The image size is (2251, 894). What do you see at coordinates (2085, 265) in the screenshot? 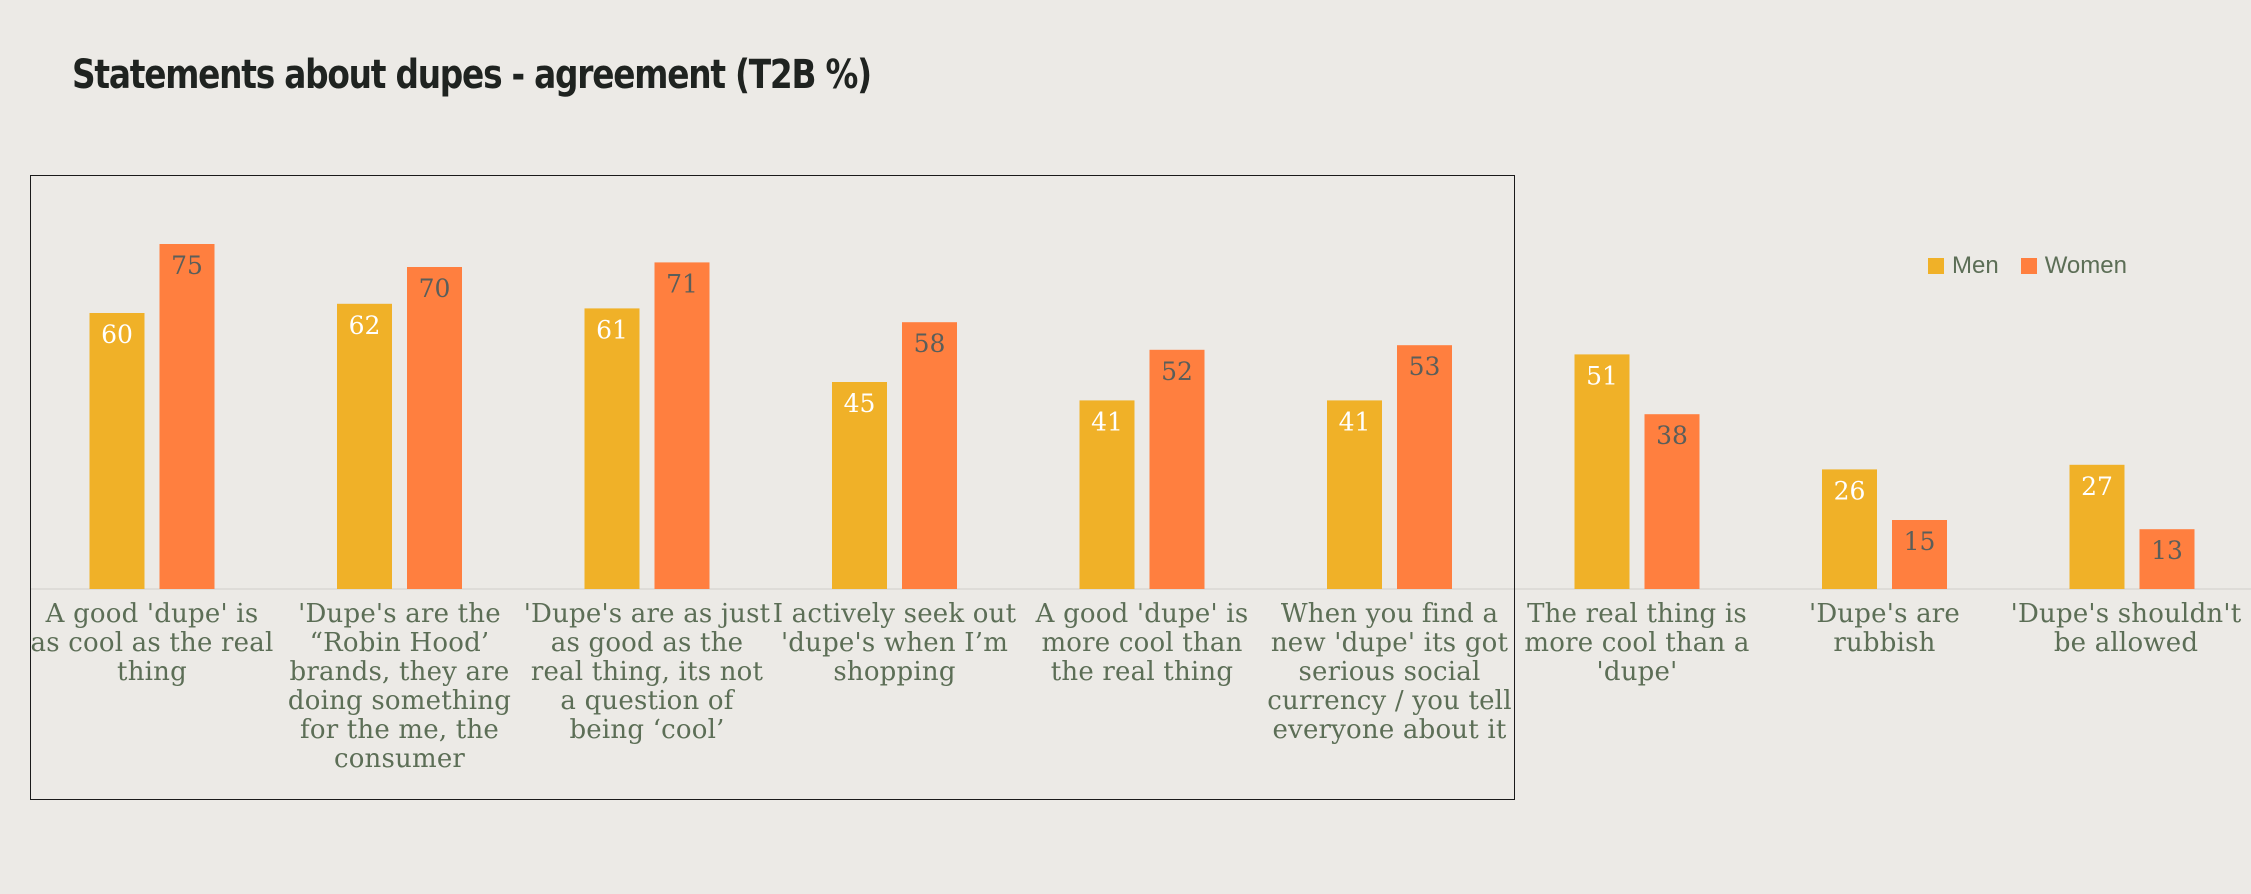
I see `legend-label-women: Women` at bounding box center [2085, 265].